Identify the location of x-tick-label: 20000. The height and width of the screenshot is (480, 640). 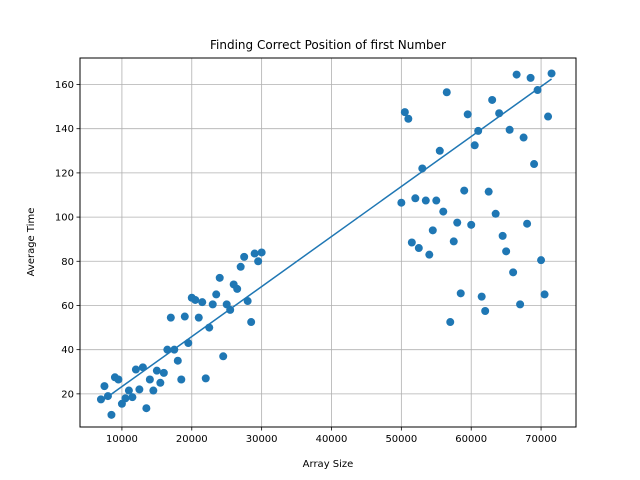
(192, 439).